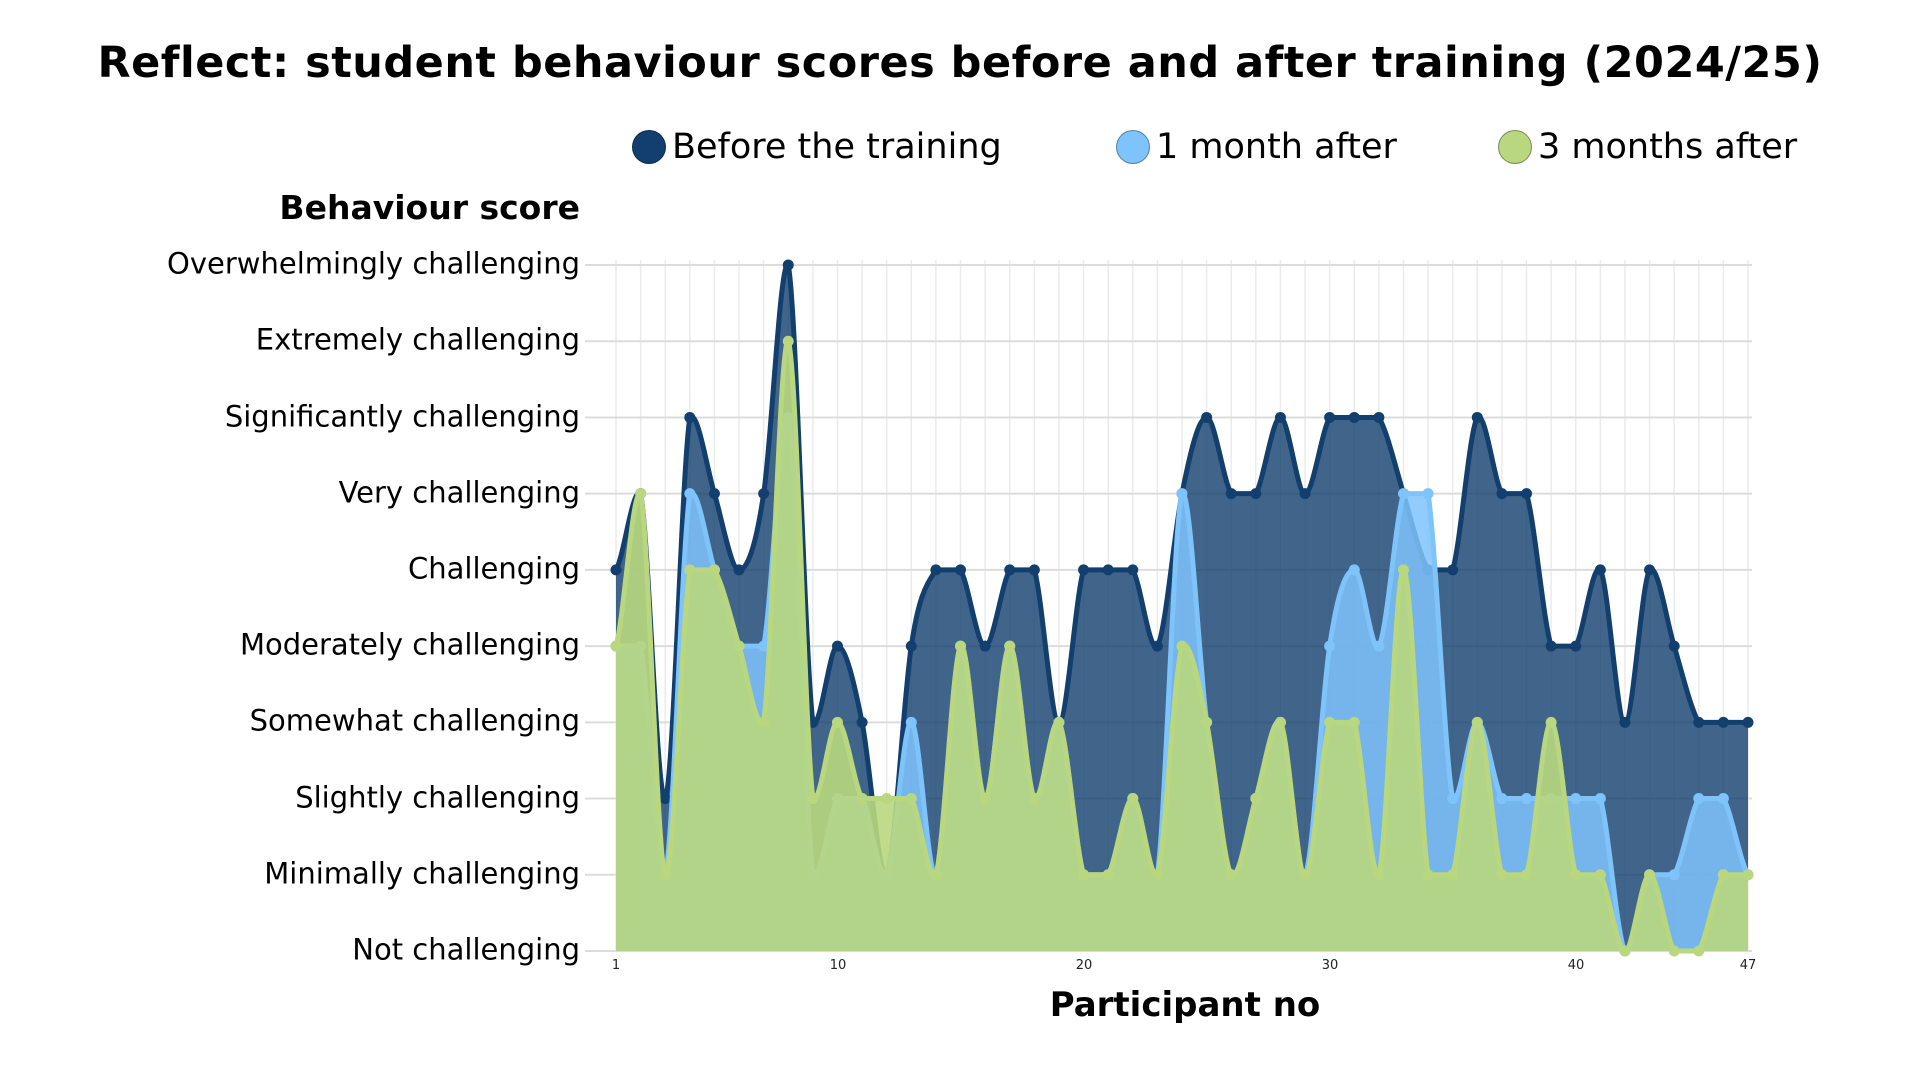 The image size is (1920, 1080). What do you see at coordinates (466, 949) in the screenshot?
I see `y-label: Not challenging` at bounding box center [466, 949].